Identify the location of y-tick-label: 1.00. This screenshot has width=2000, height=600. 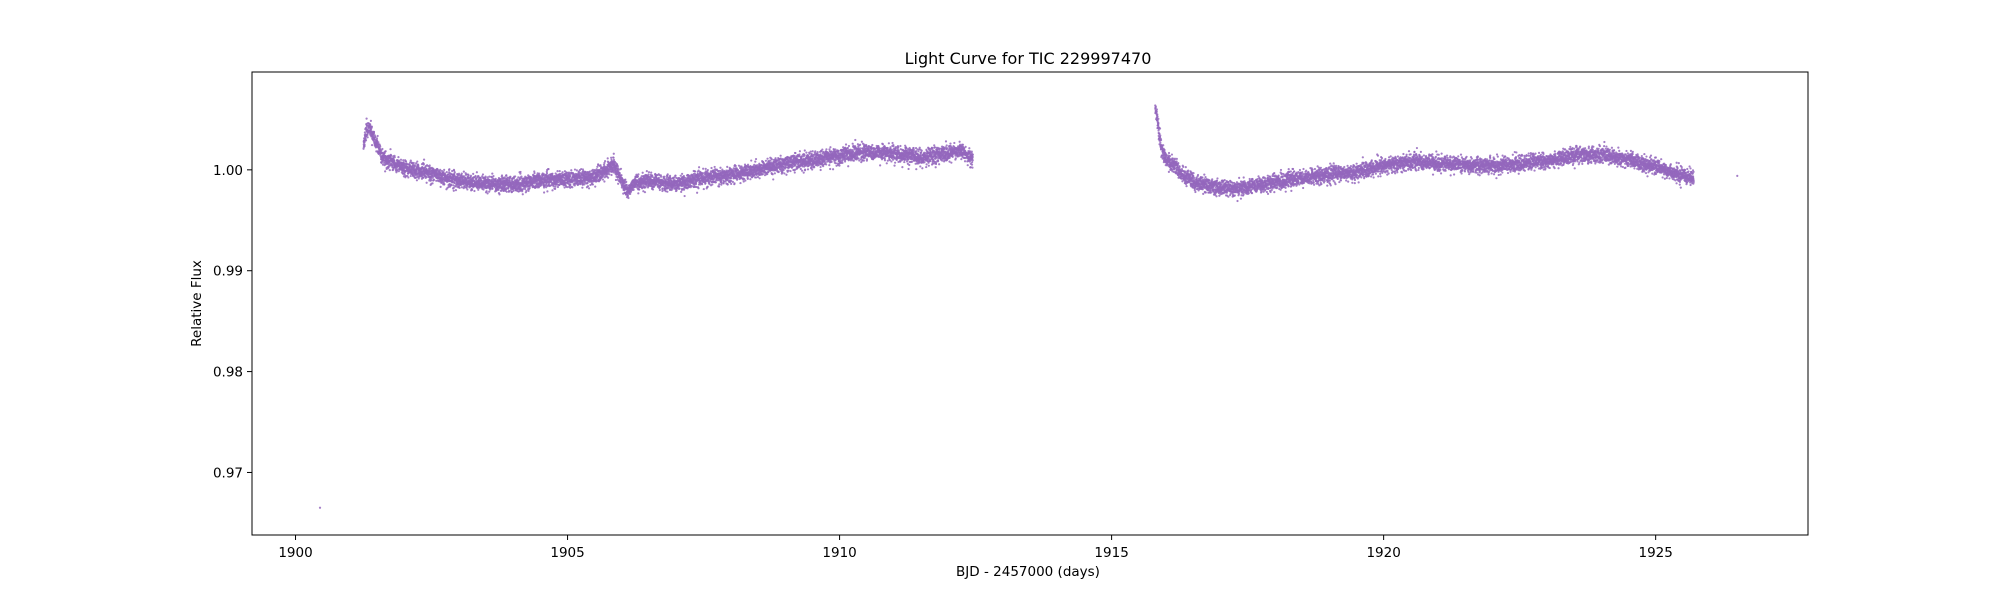
(228, 171).